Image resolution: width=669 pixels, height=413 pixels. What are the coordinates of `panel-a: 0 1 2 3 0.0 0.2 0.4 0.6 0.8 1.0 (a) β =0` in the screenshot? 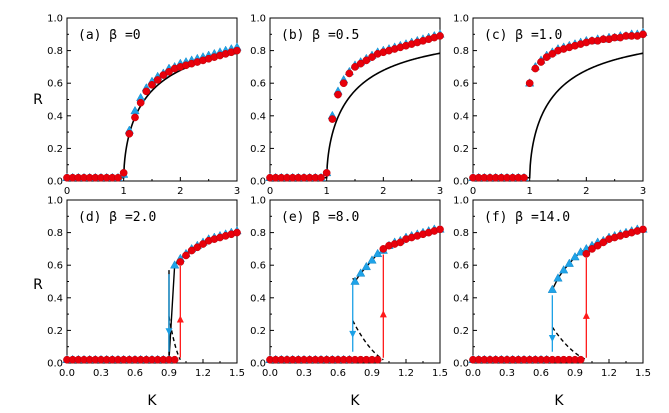 It's located at (144, 105).